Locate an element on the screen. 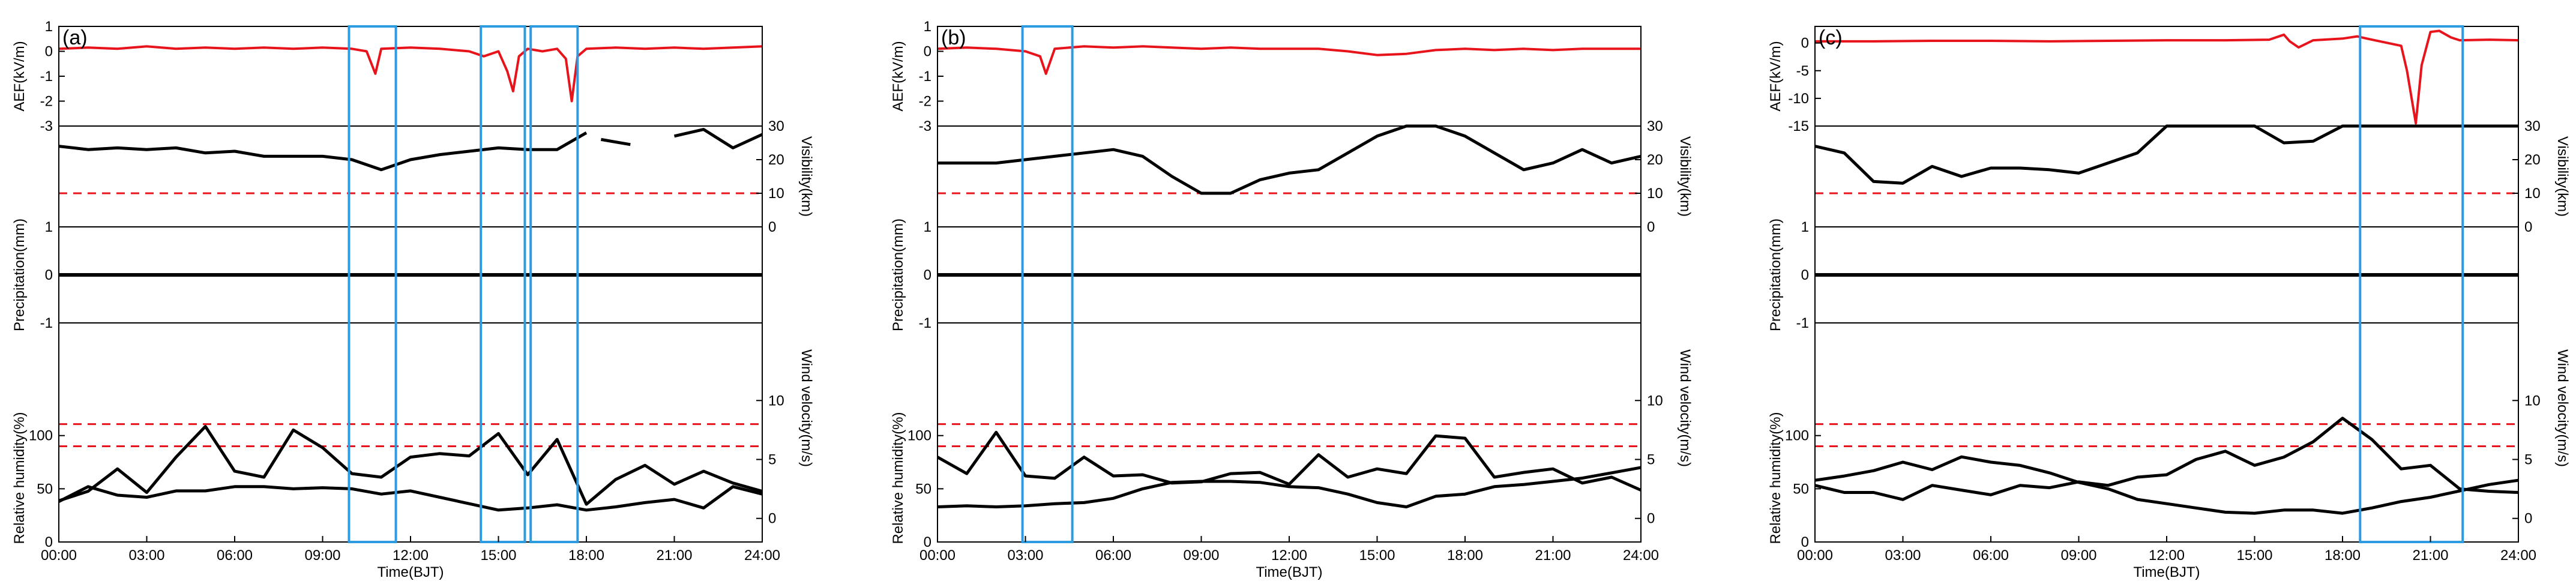 Image resolution: width=2576 pixels, height=587 pixels. aef-y-tick-label: 1 is located at coordinates (49, 27).